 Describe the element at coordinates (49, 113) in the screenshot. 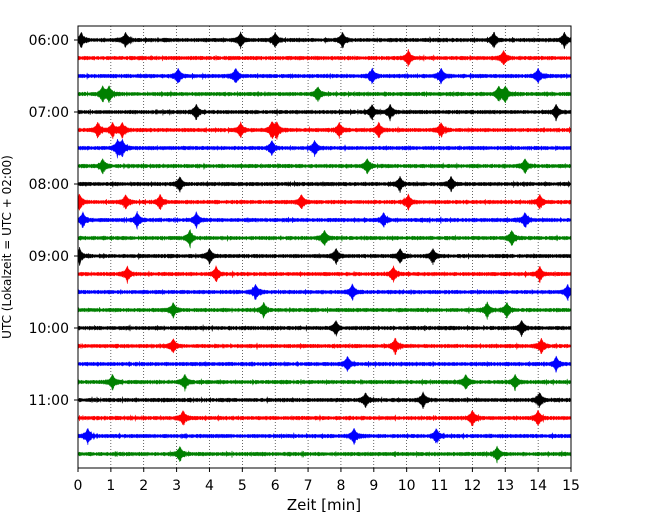

I see `y-tick-label: 07:00` at that location.